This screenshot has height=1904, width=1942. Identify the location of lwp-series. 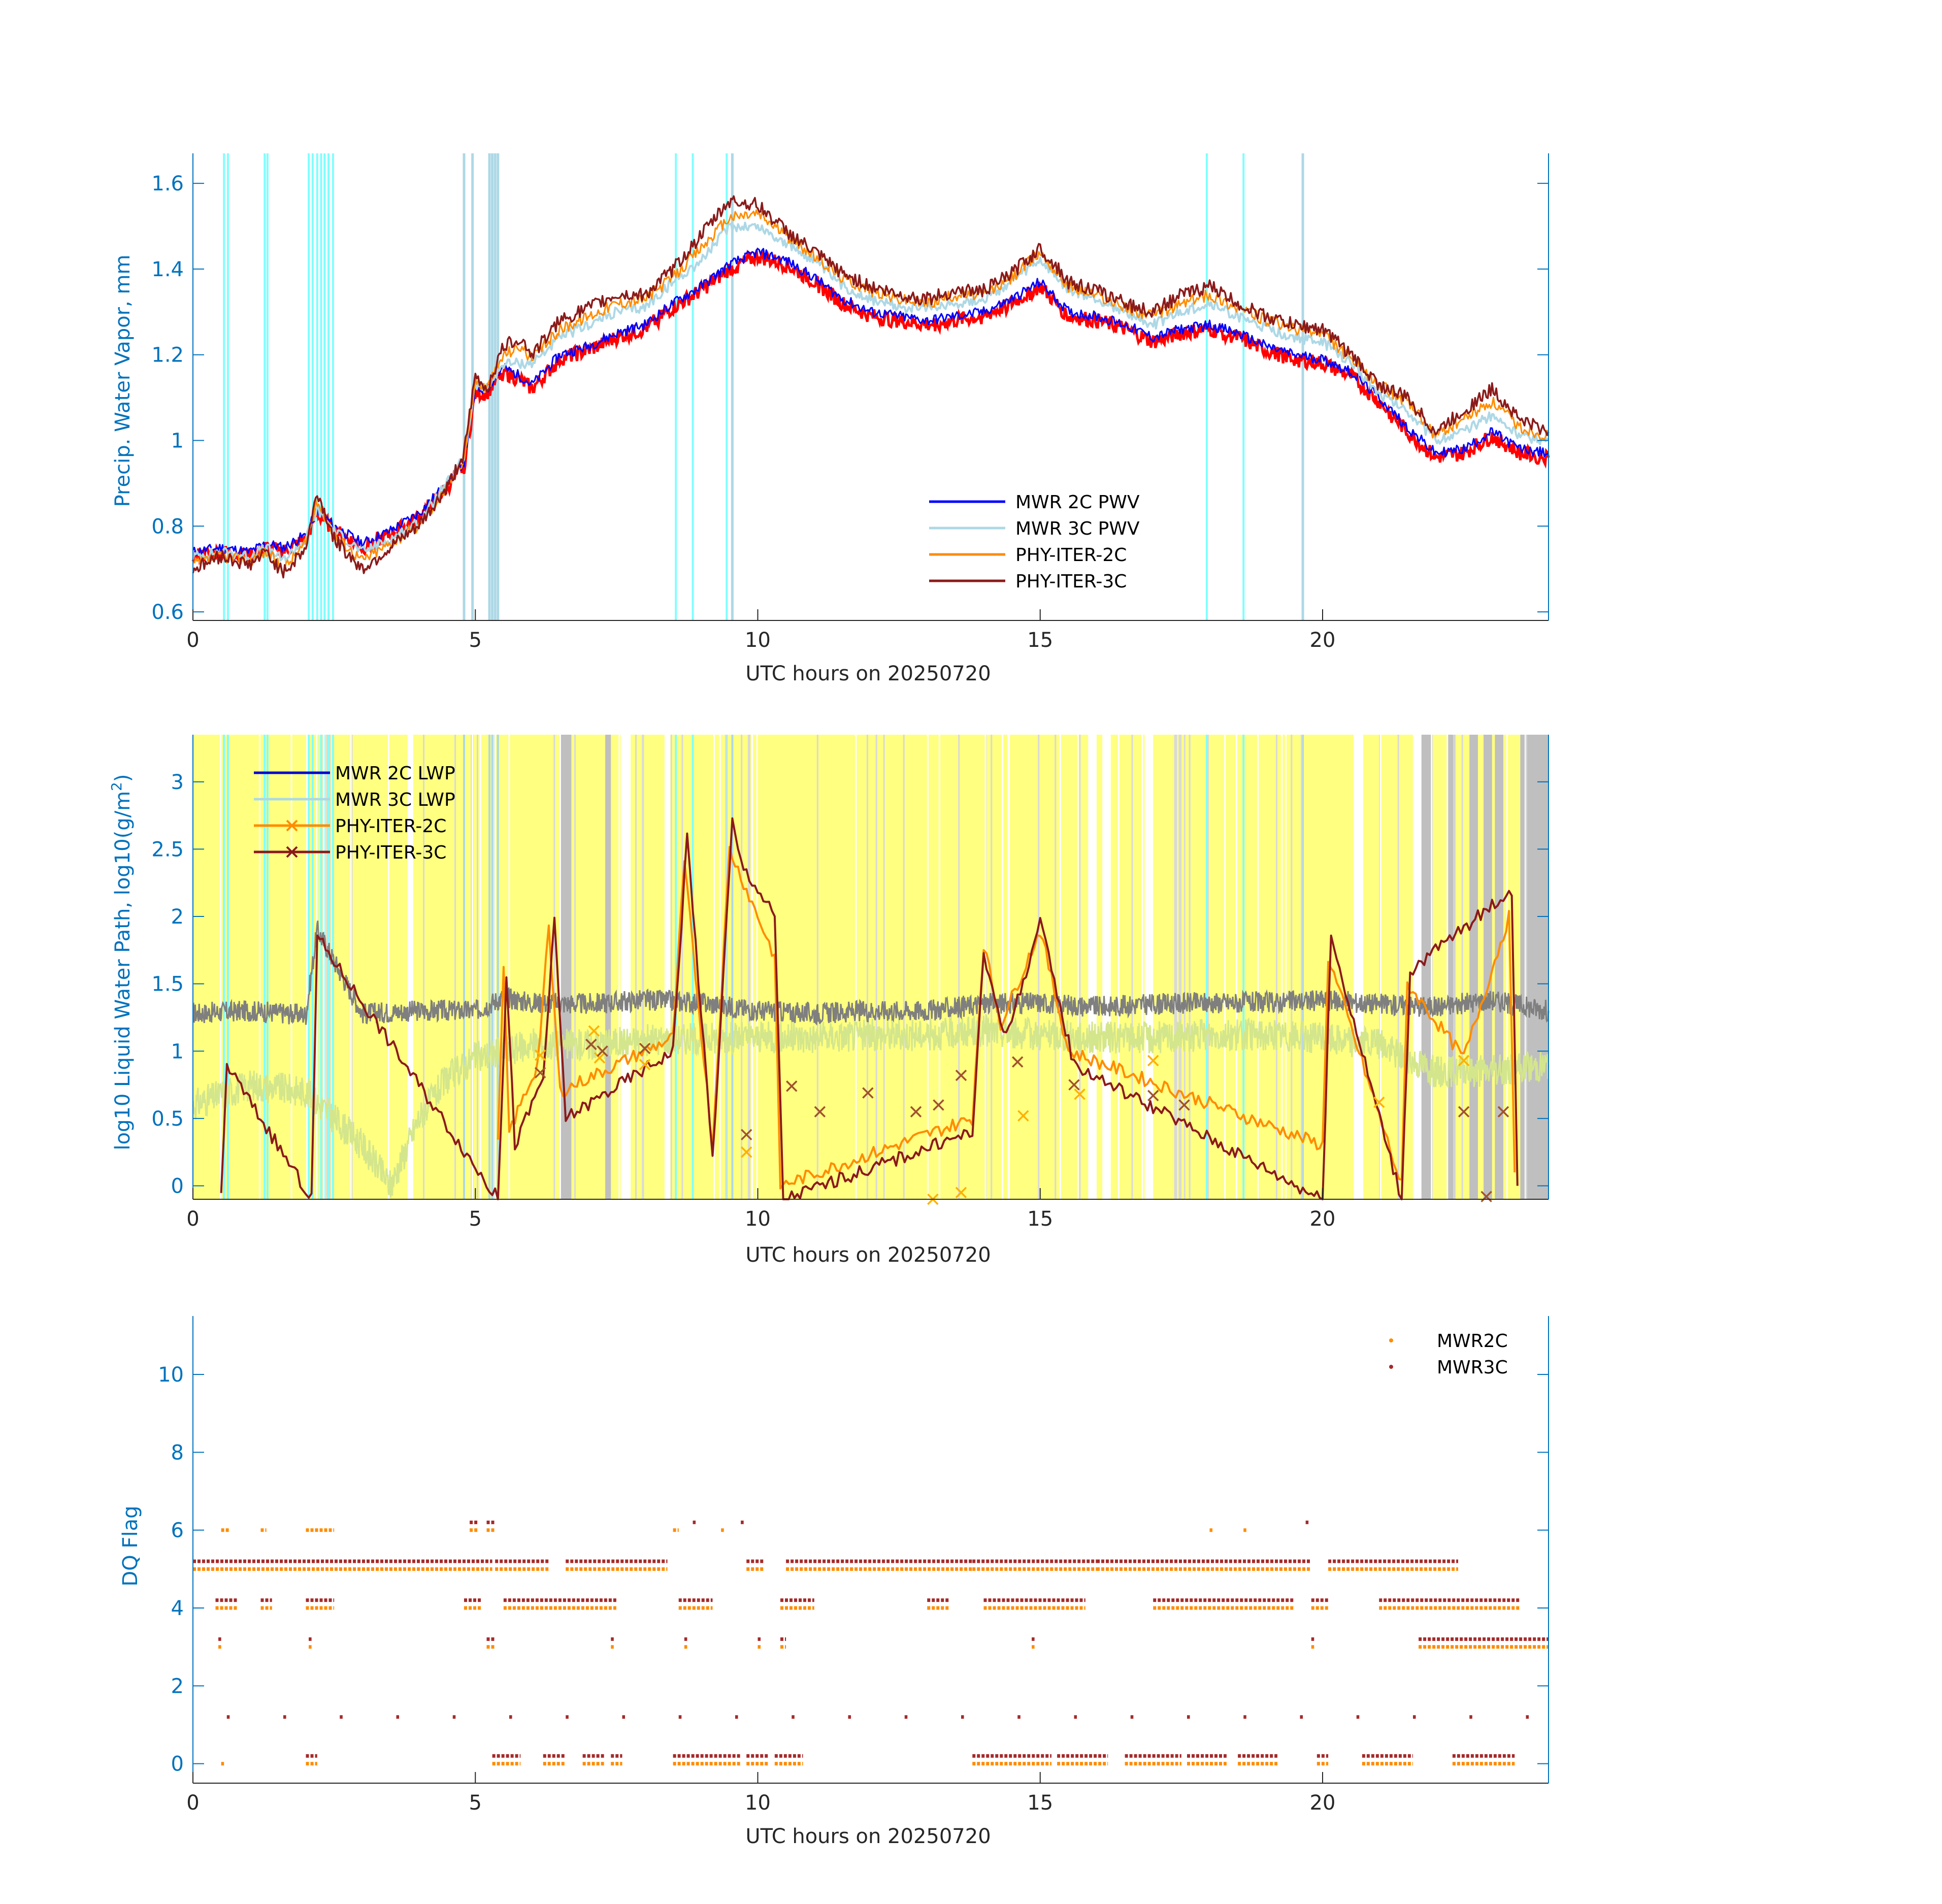
(871, 1011).